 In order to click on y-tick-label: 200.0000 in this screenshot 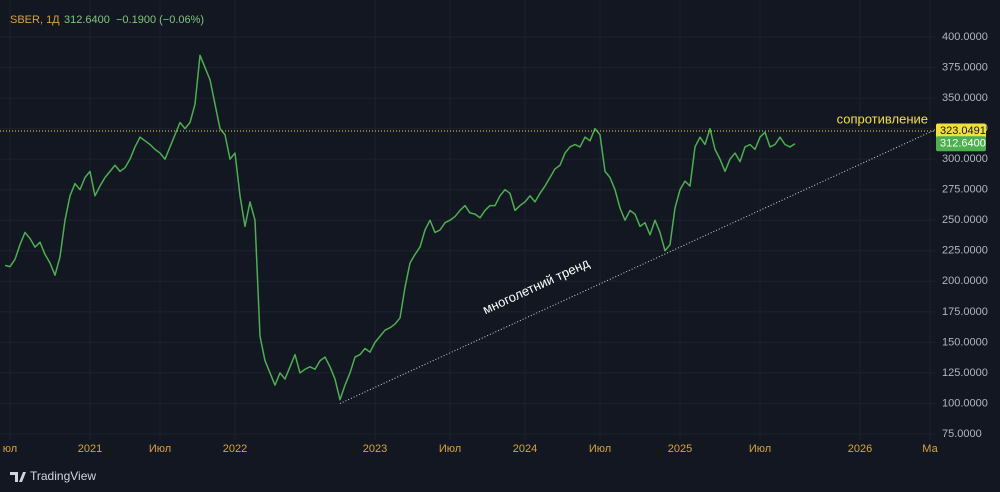, I will do `click(965, 281)`.